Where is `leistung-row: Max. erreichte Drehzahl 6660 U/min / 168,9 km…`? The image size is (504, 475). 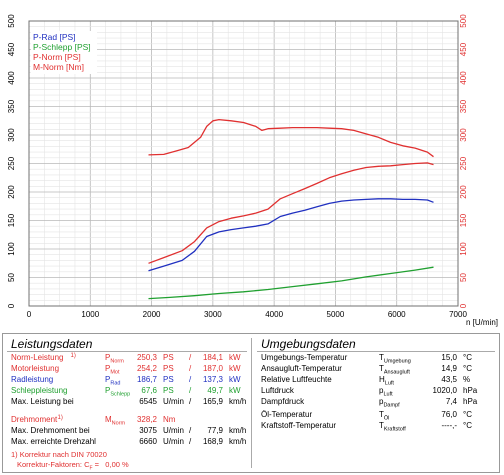
leistung-row: Max. erreichte Drehzahl 6660 U/min / 168,9 km… is located at coordinates (129, 442).